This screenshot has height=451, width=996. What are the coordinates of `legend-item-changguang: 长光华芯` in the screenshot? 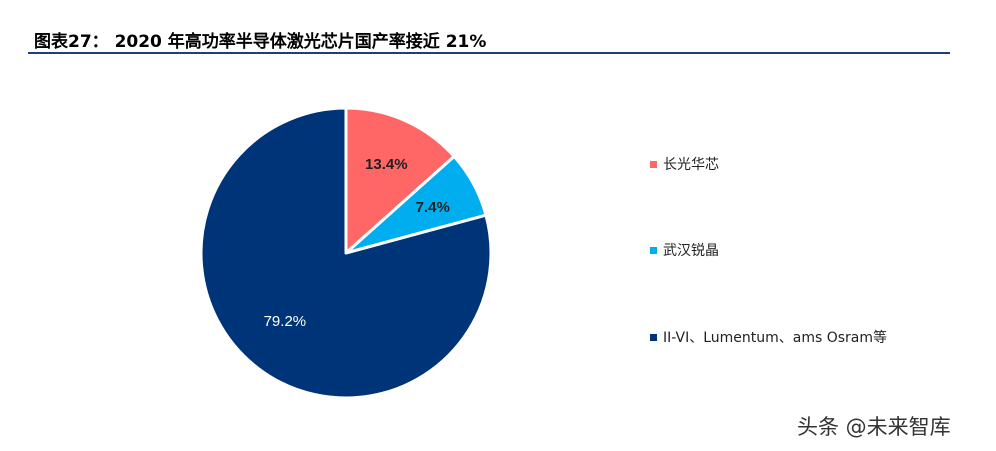 It's located at (684, 164).